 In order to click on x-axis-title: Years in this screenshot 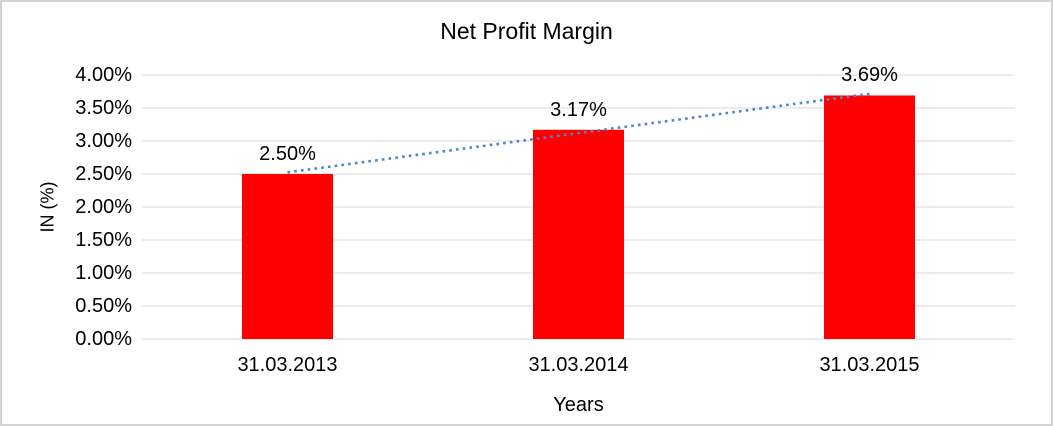, I will do `click(578, 405)`.